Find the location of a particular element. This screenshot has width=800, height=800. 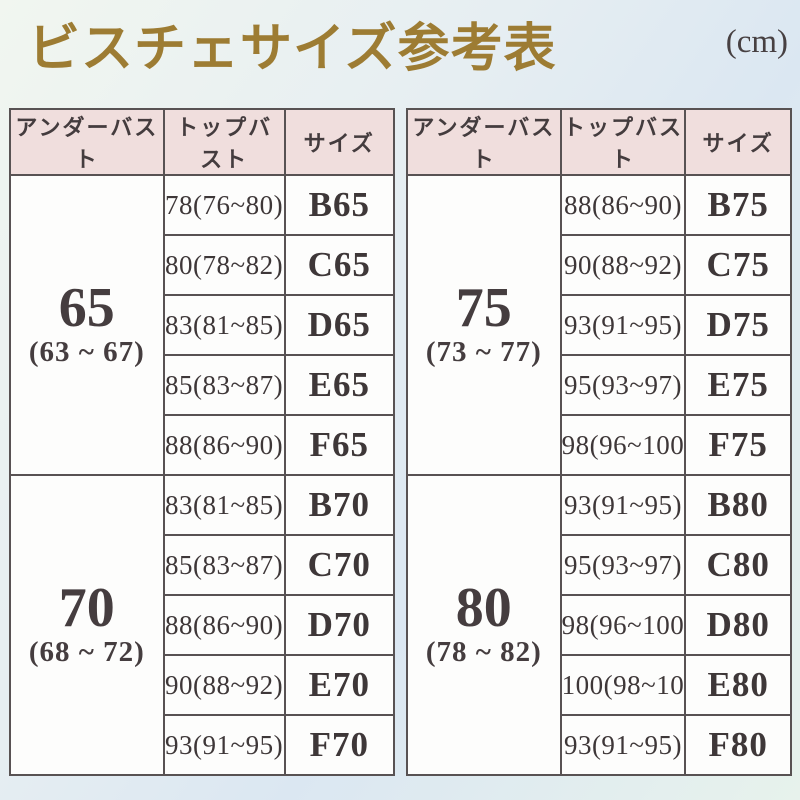

table-row: 90(88~92) C75 is located at coordinates (599, 265).